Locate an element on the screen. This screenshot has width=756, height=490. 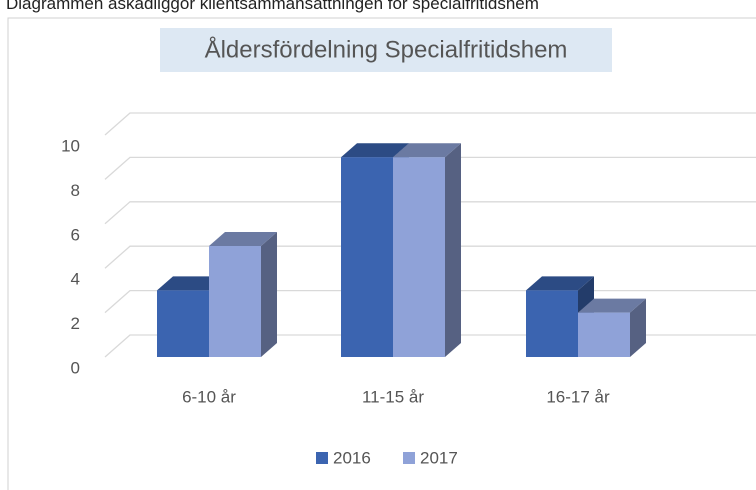
legend-label: 2016 is located at coordinates (352, 457).